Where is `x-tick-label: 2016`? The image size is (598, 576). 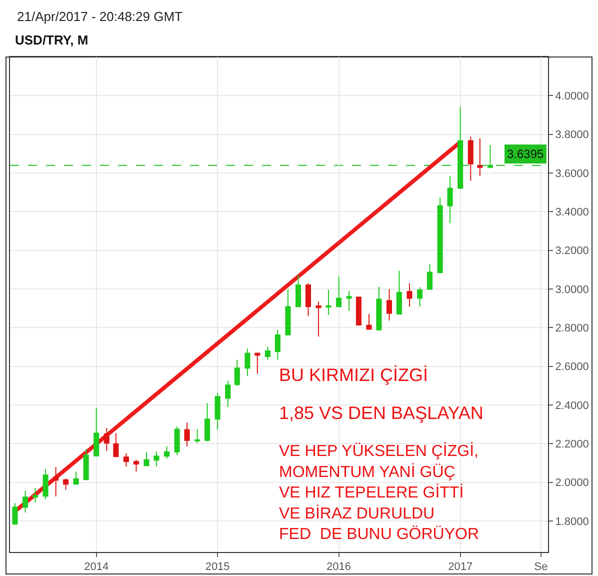 x-tick-label: 2016 is located at coordinates (339, 567).